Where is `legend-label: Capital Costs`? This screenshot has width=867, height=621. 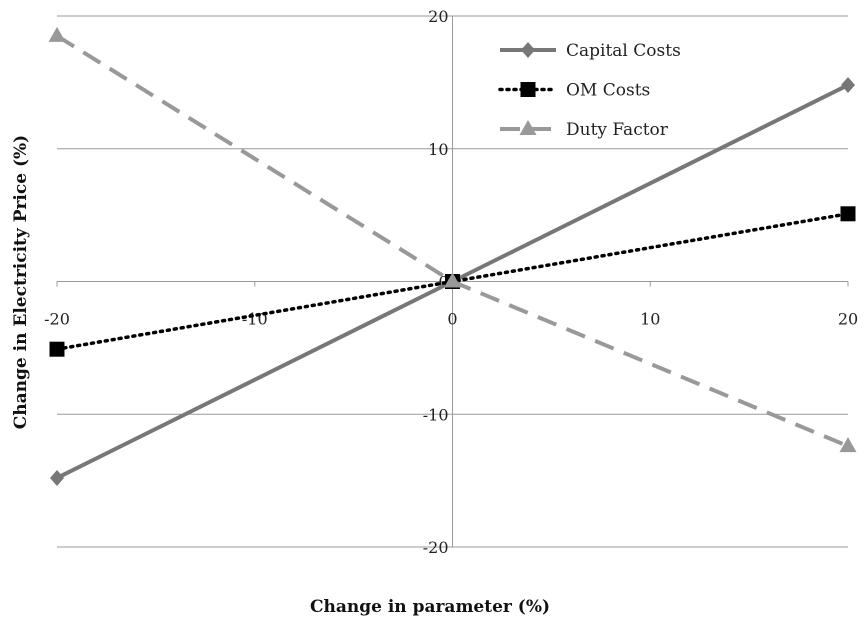
legend-label: Capital Costs is located at coordinates (623, 51).